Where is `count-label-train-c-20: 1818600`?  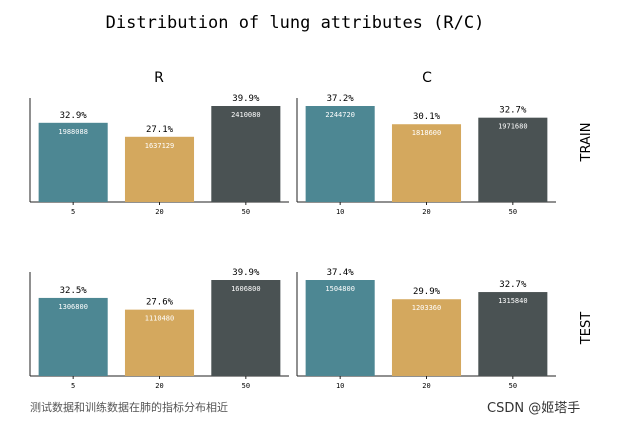 count-label-train-c-20: 1818600 is located at coordinates (427, 133).